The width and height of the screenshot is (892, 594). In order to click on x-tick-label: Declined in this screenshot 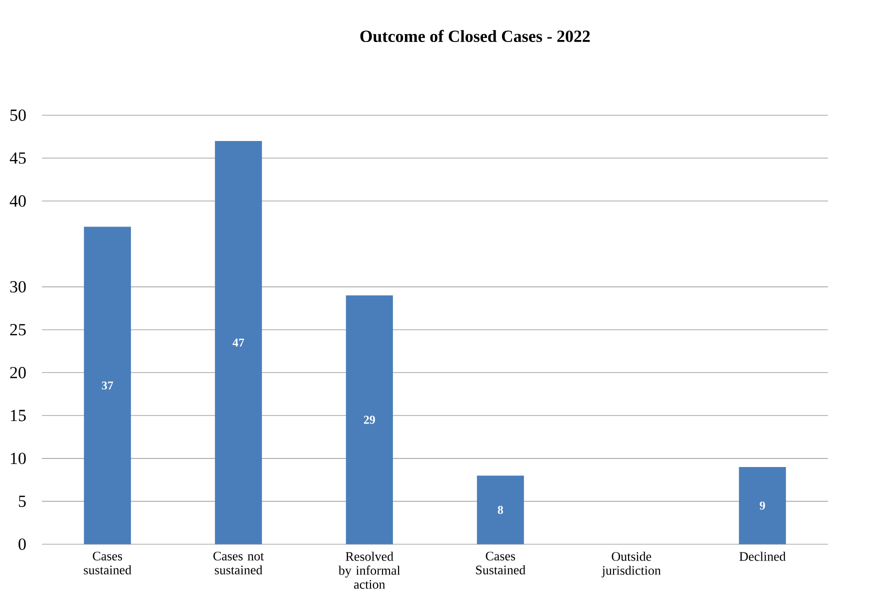, I will do `click(762, 556)`.